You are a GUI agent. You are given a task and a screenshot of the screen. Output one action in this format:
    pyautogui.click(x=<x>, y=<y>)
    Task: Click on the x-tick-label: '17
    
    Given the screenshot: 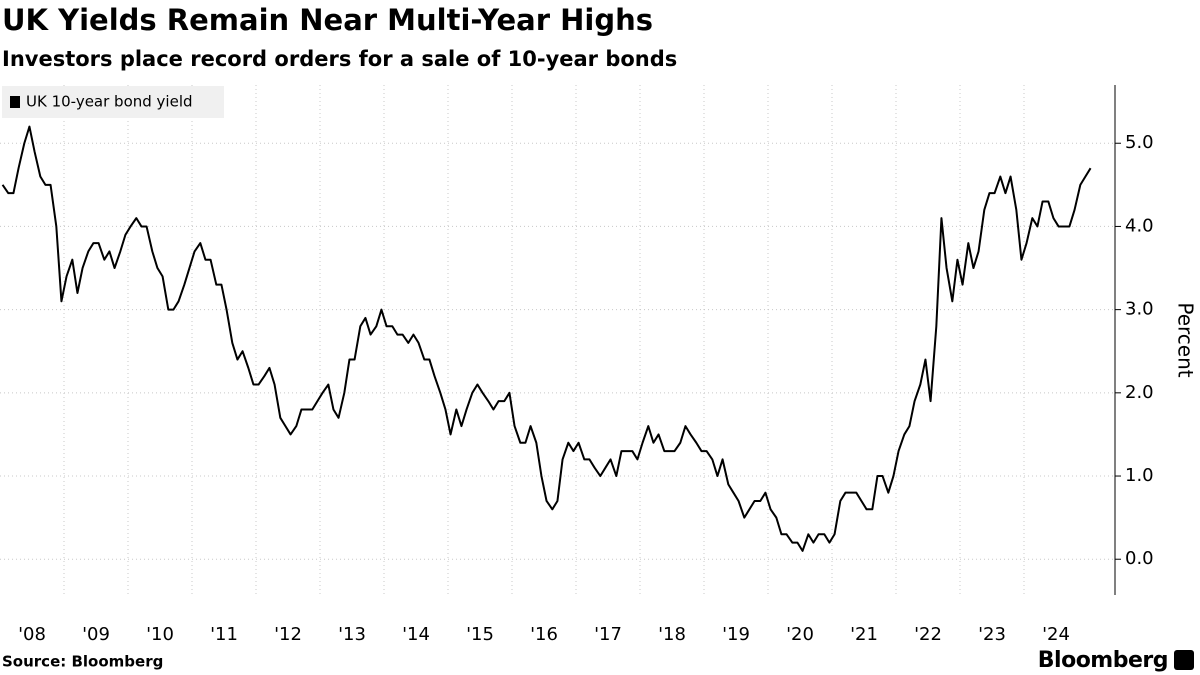 What is the action you would take?
    pyautogui.click(x=608, y=634)
    